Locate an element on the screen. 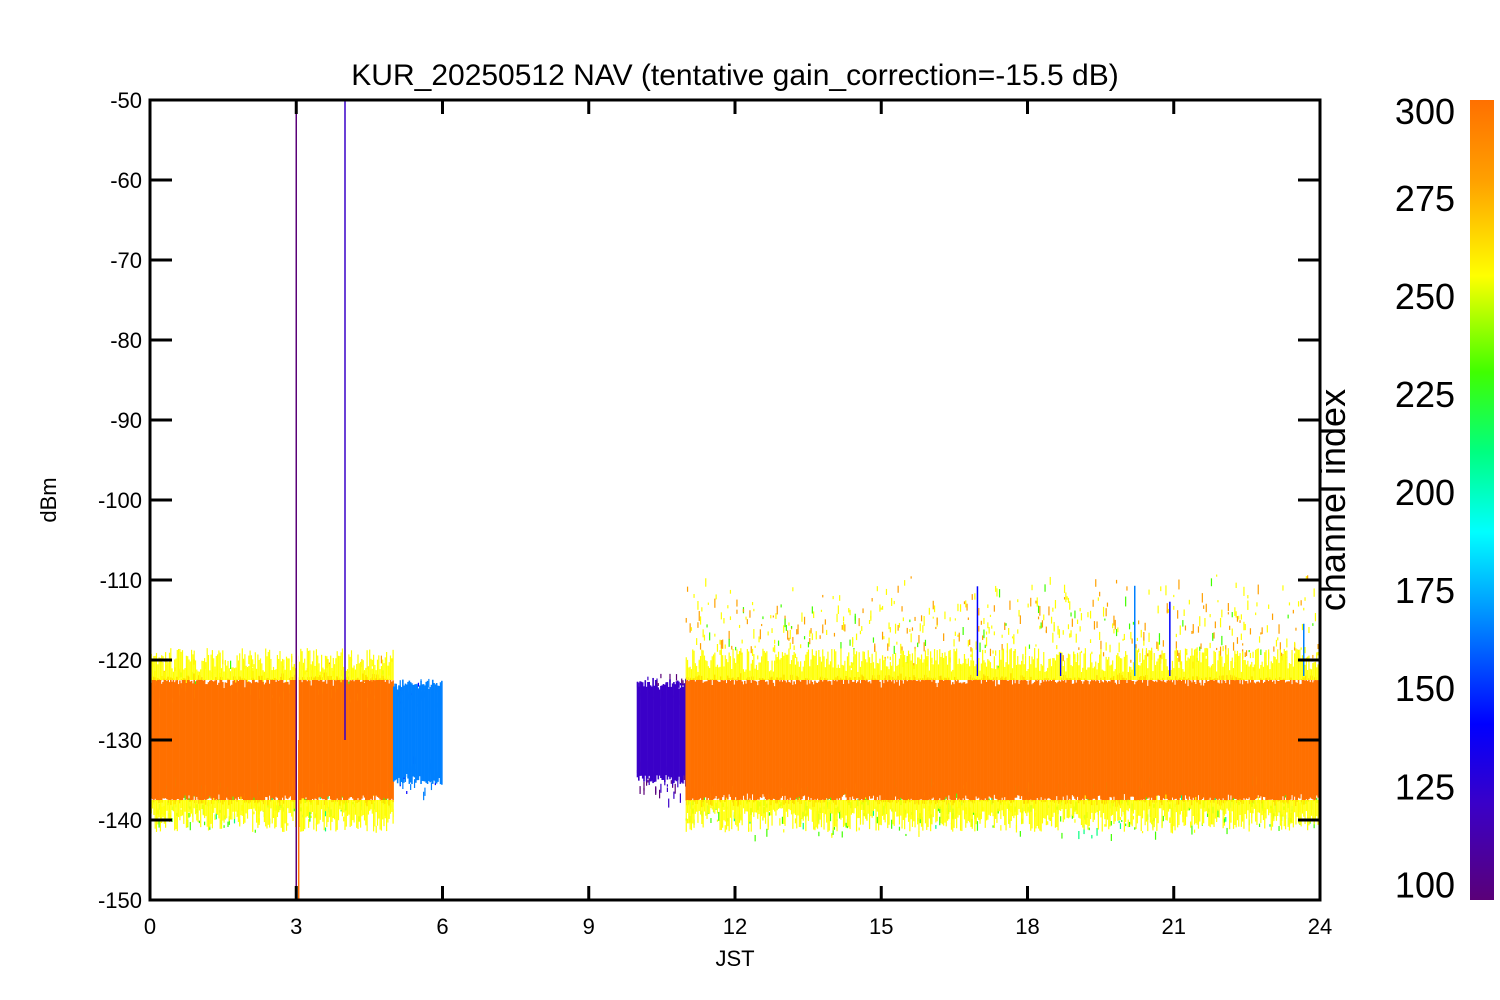 The image size is (1500, 1000). colorbar-tick-label: 250 is located at coordinates (1425, 296).